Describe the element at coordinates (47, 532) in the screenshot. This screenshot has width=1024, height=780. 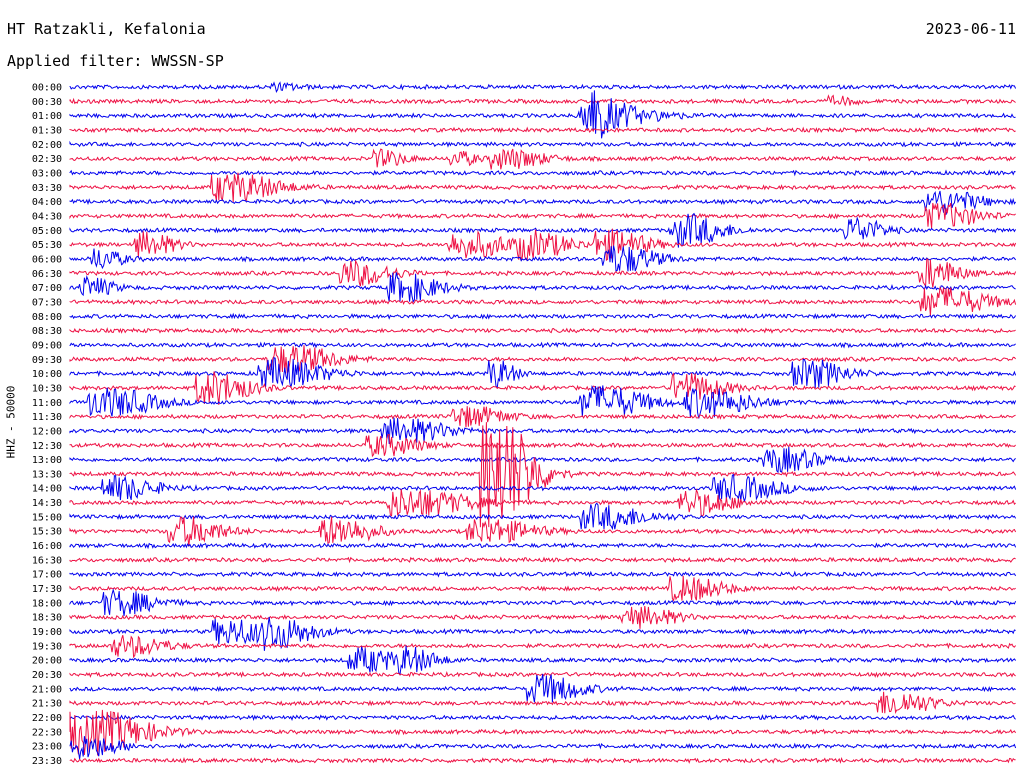
I see `time-label: 15:30` at that location.